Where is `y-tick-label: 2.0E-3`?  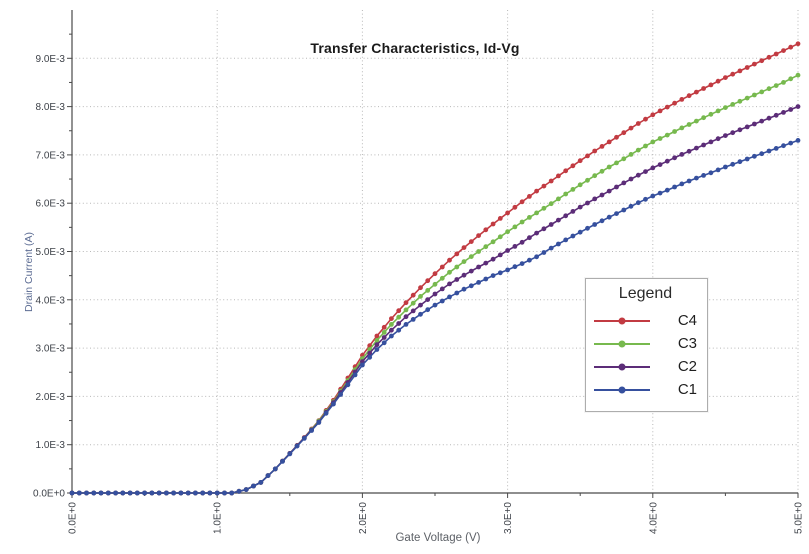
y-tick-label: 2.0E-3 is located at coordinates (51, 397).